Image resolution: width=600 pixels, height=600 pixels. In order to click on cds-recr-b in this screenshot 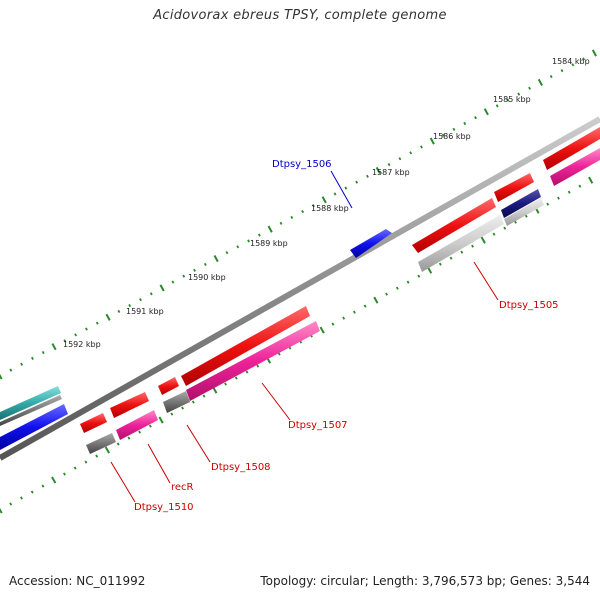, I will do `click(137, 425)`.